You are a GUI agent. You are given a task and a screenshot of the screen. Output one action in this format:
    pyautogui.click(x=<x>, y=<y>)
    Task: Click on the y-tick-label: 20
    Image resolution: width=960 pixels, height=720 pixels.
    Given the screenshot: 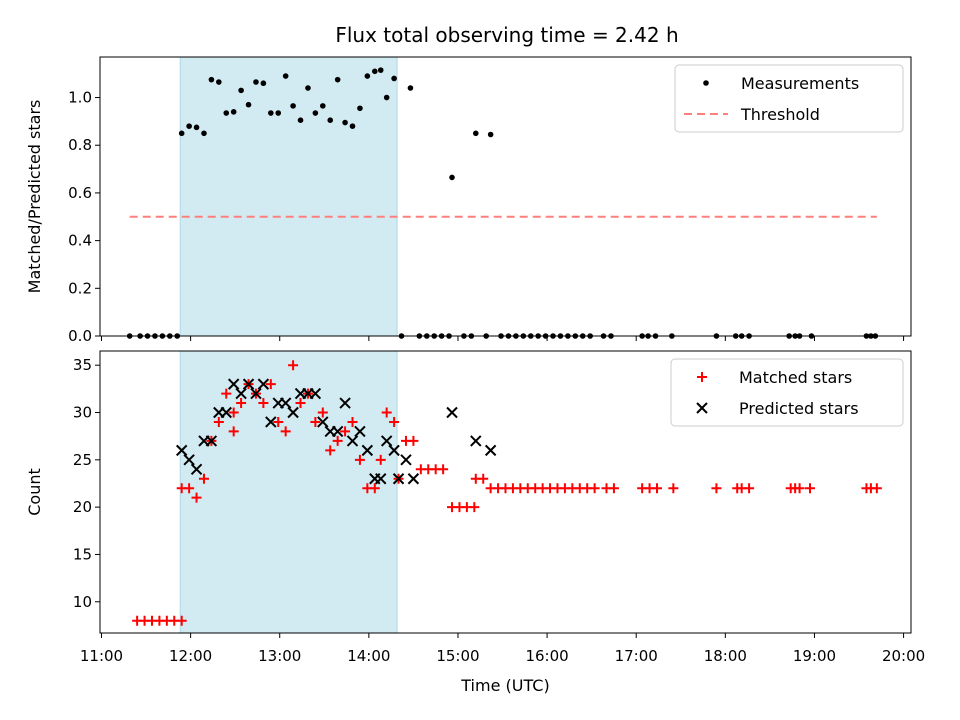 What is the action you would take?
    pyautogui.click(x=82, y=507)
    